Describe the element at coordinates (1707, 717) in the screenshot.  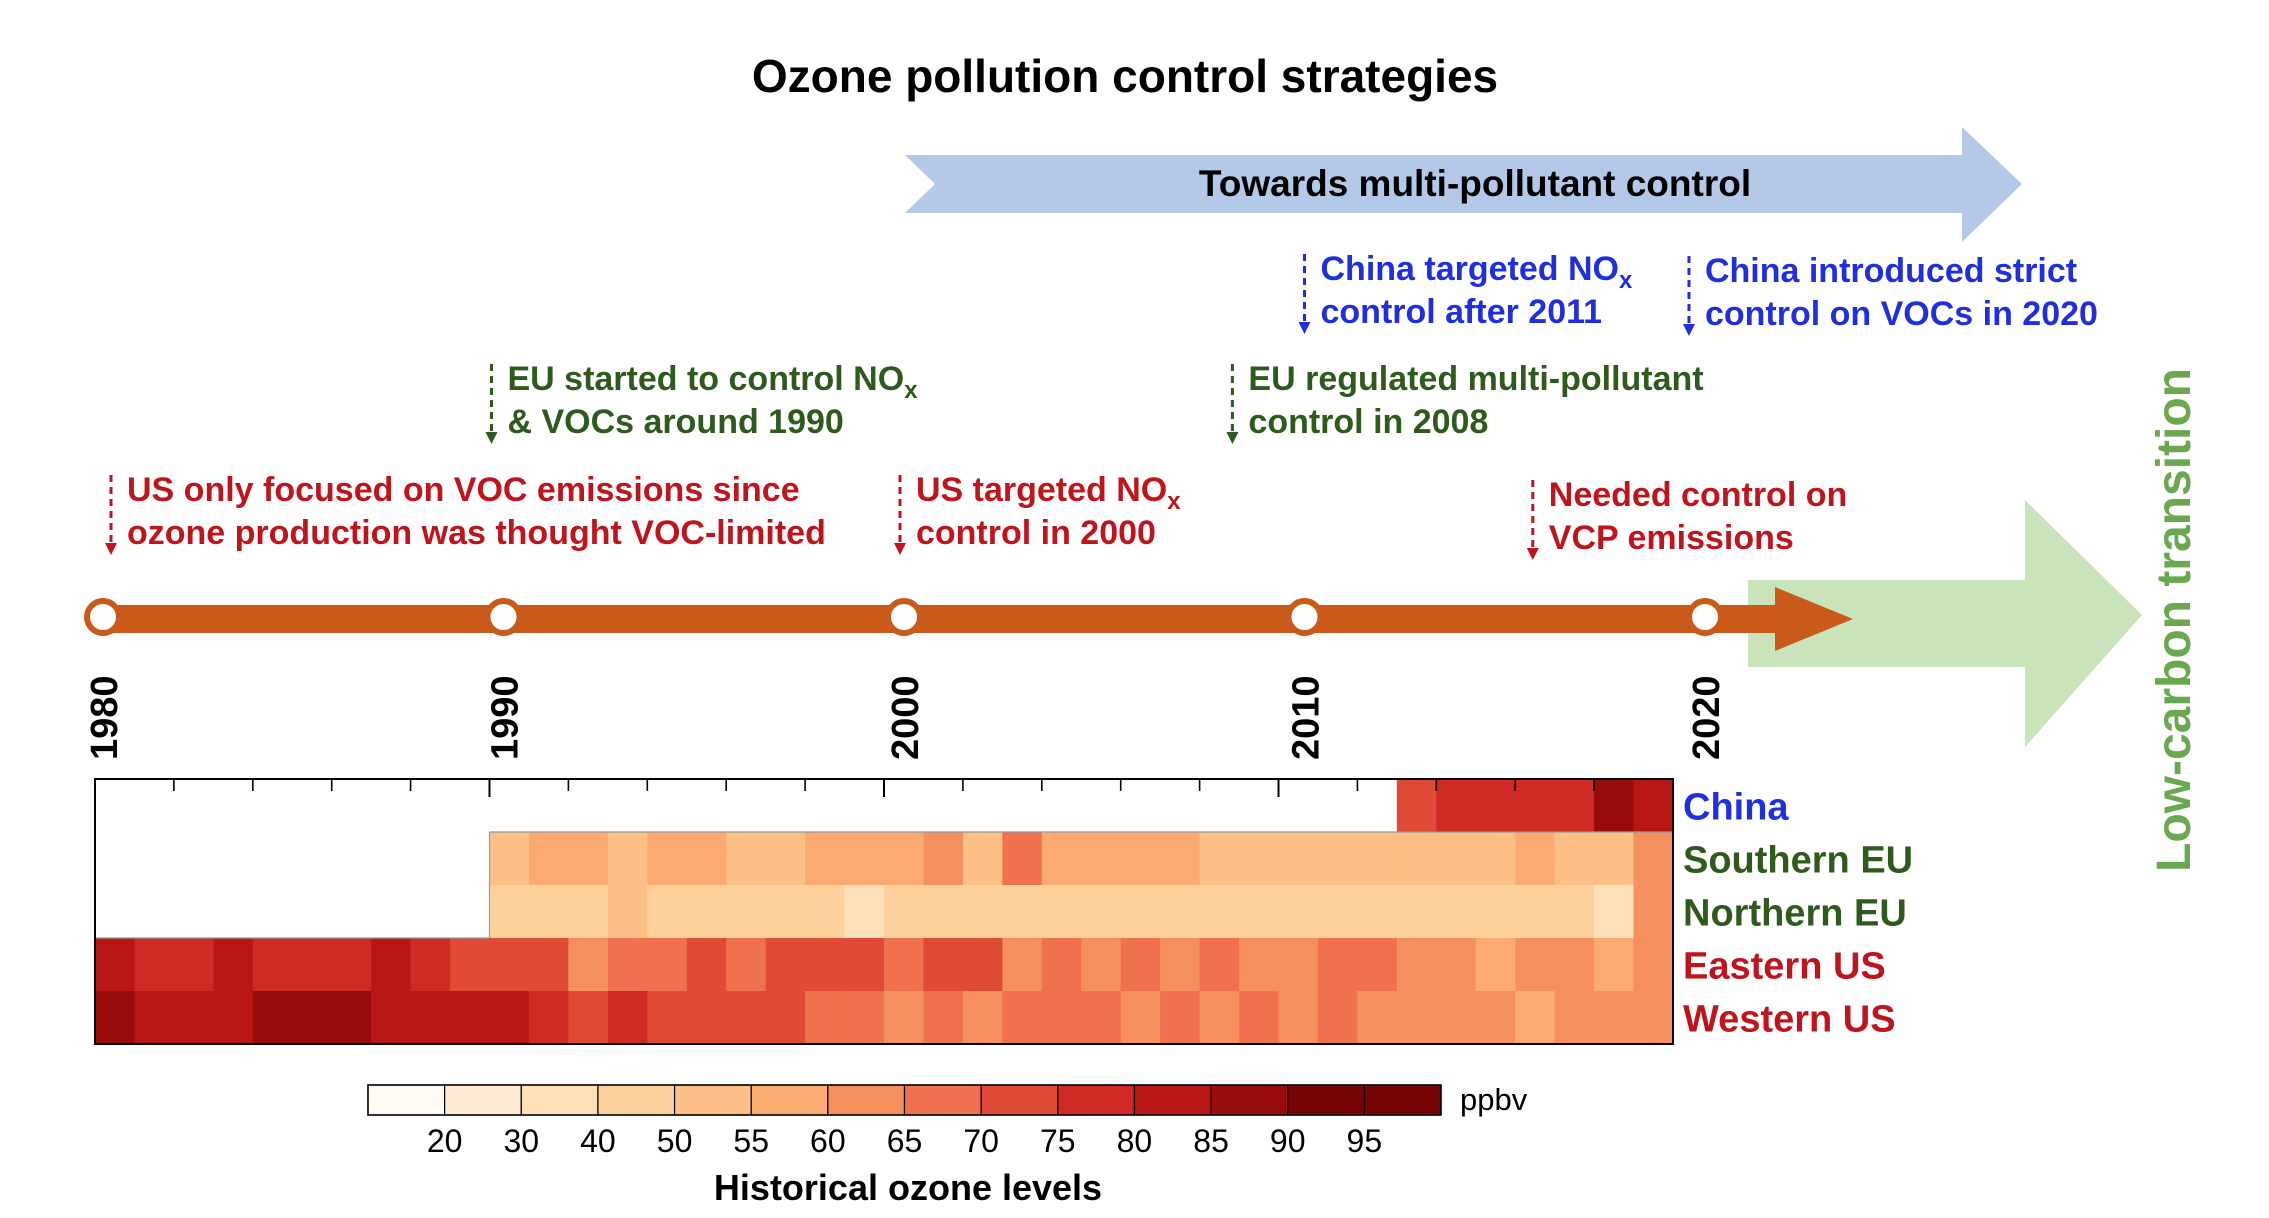
I see `year-label-2020: 2020` at that location.